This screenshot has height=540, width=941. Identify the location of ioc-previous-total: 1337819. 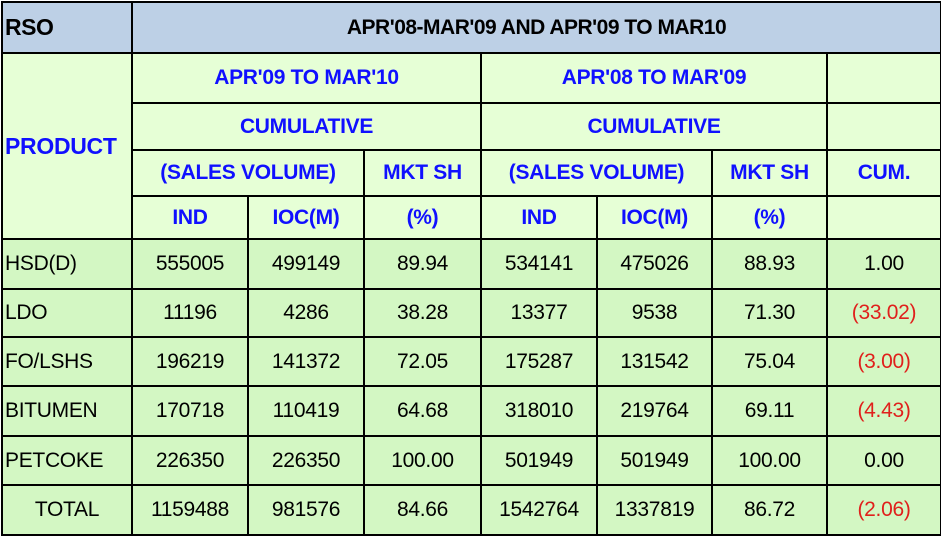
(654, 510).